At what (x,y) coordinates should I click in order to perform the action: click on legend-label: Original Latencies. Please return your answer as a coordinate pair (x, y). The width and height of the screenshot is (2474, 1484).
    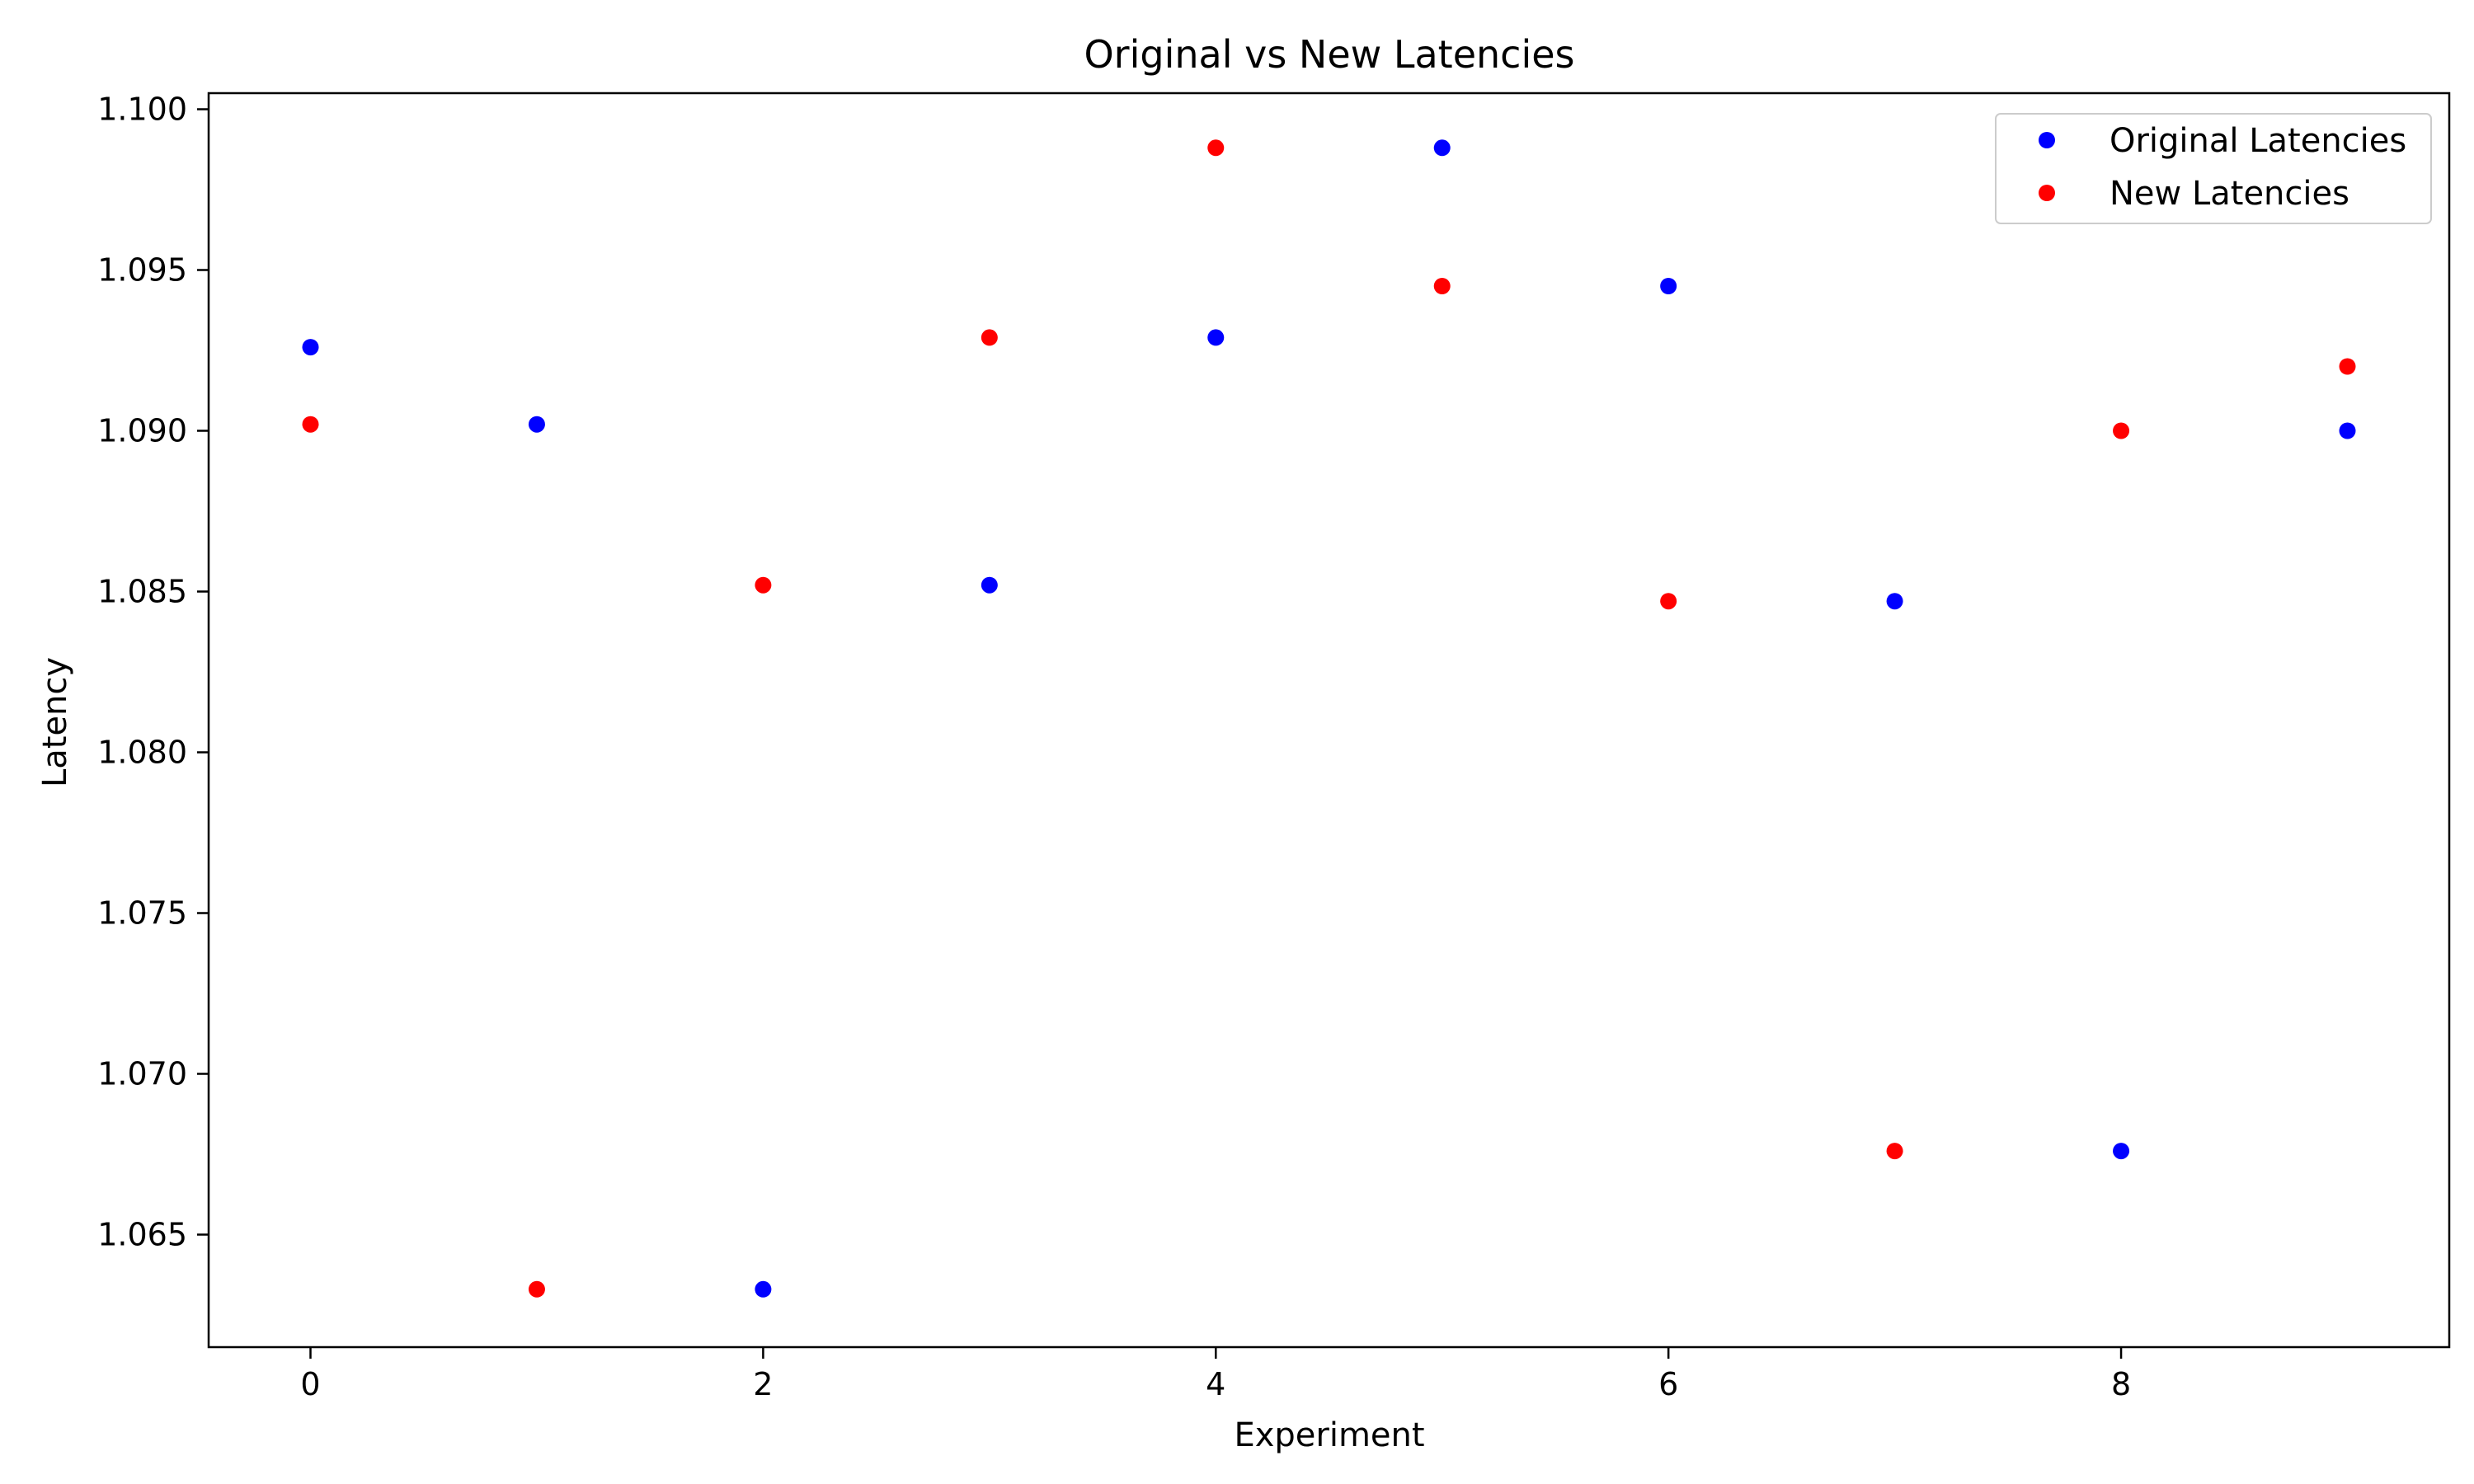
    Looking at the image, I should click on (2257, 141).